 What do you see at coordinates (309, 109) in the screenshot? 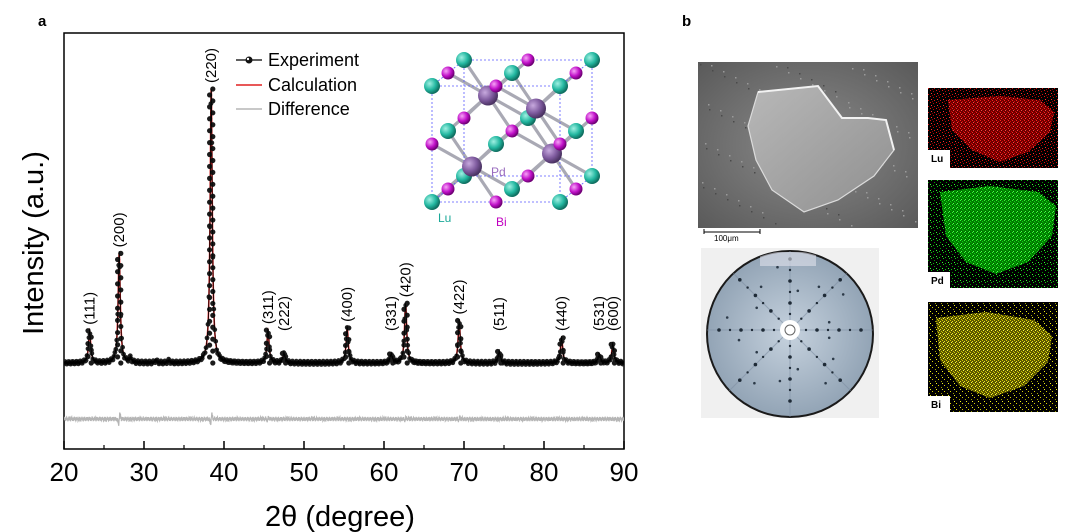
I see `legend-label-difference: Difference` at bounding box center [309, 109].